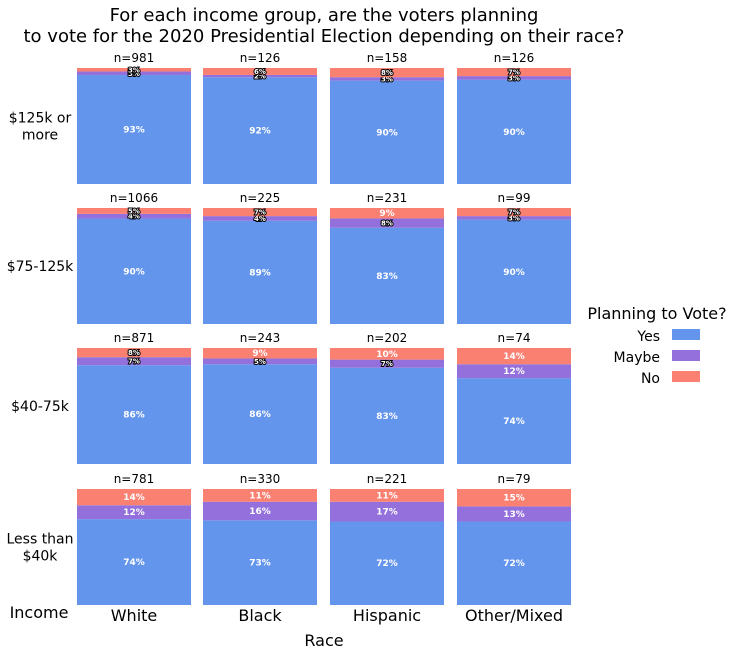  Describe the element at coordinates (650, 379) in the screenshot. I see `legend-entry-label: No` at that location.